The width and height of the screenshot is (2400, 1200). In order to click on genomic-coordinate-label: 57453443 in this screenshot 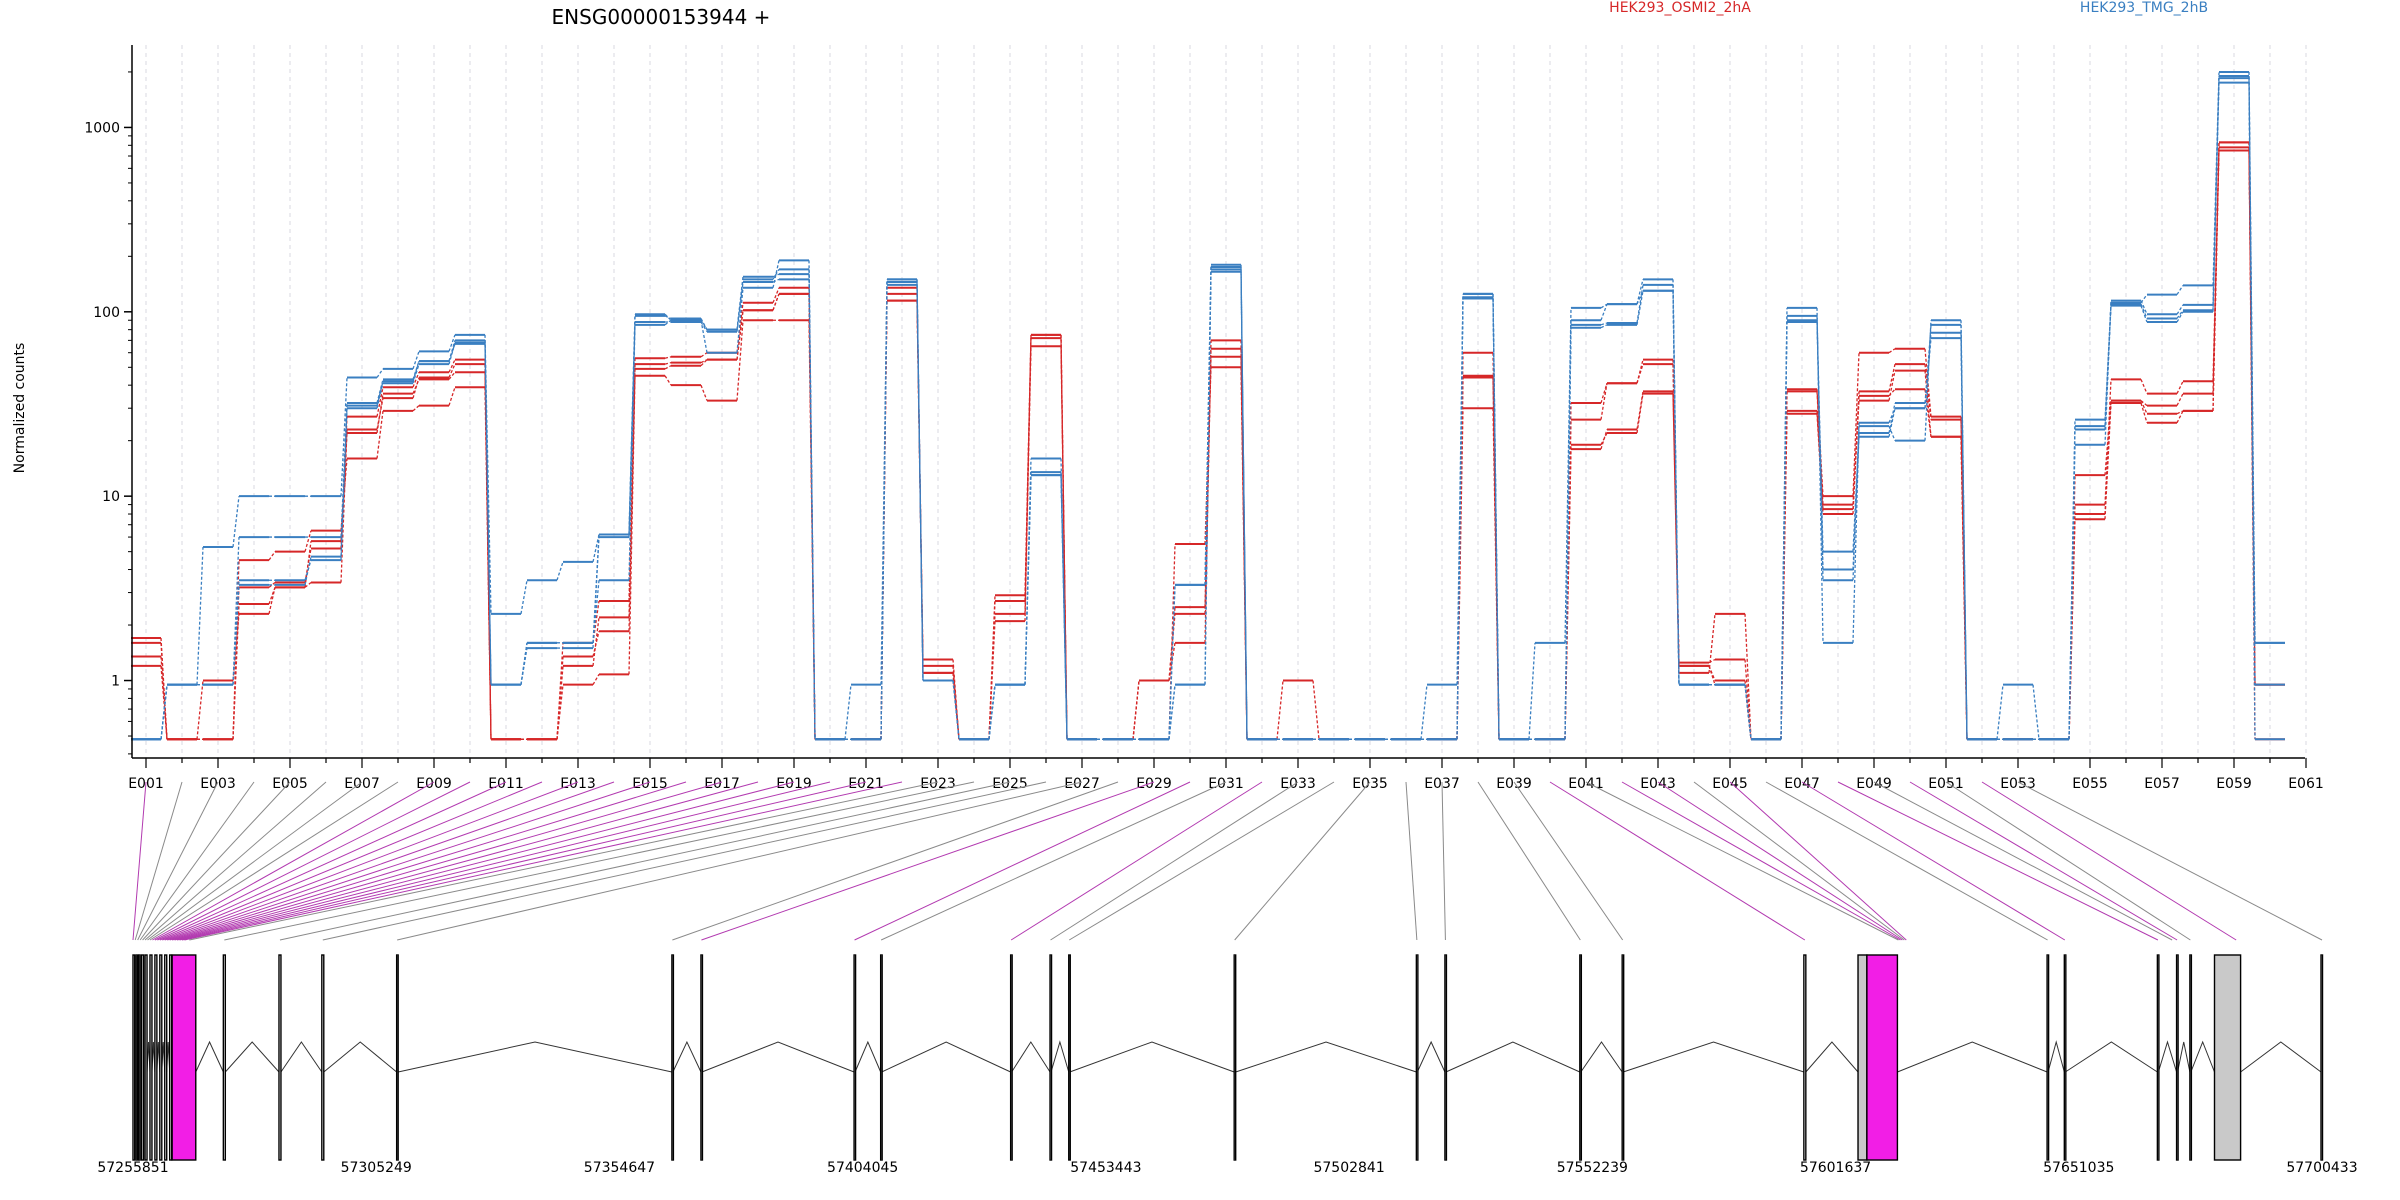, I will do `click(1105, 1168)`.